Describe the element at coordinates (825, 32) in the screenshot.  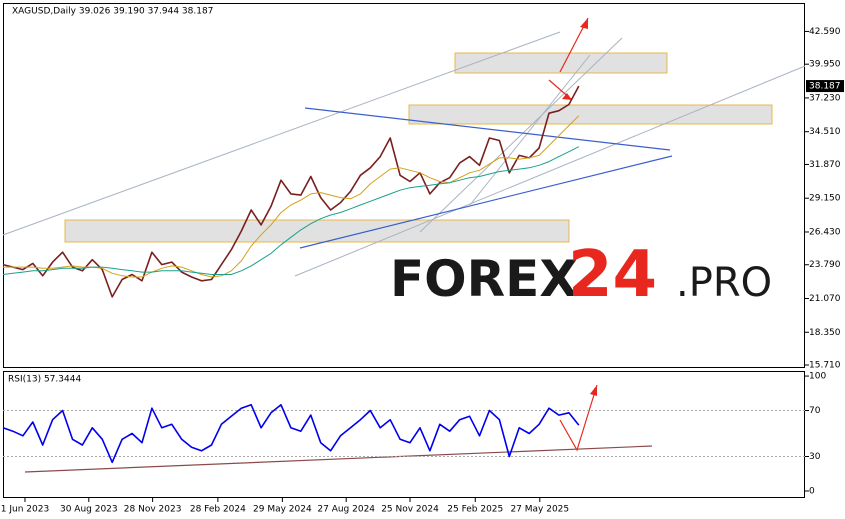
I see `y-tick-label: 42.590` at that location.